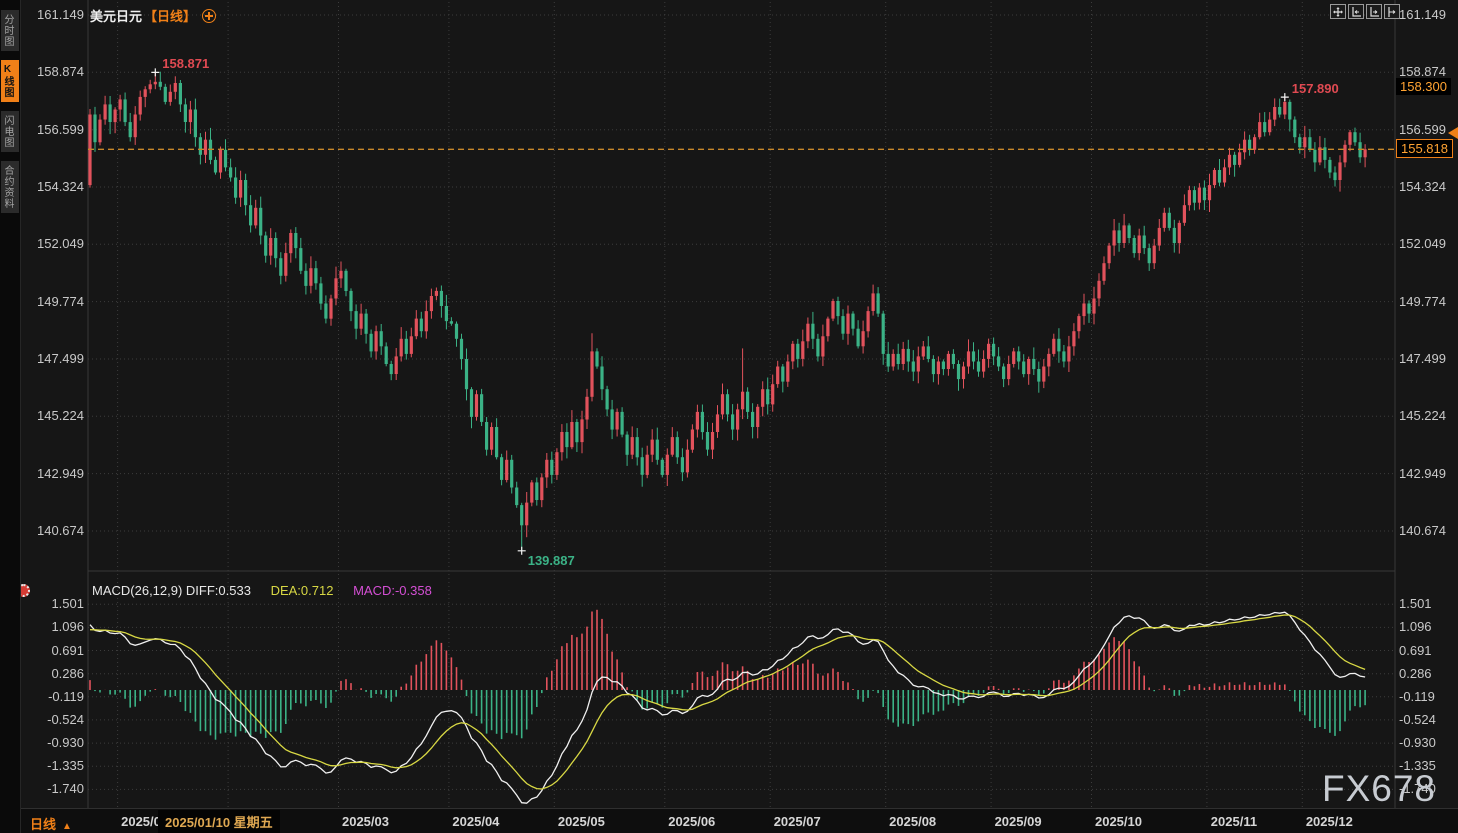 Image resolution: width=1458 pixels, height=833 pixels. I want to click on x-axis-label: 2025/04, so click(476, 821).